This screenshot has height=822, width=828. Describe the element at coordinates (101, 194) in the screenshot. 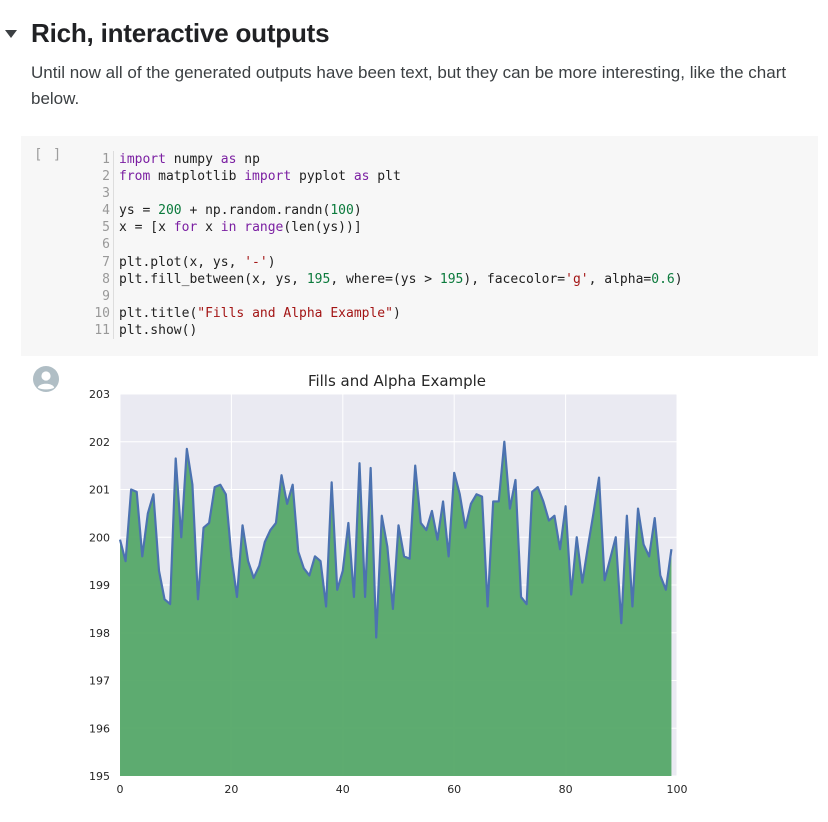

I see `line-number: 3` at that location.